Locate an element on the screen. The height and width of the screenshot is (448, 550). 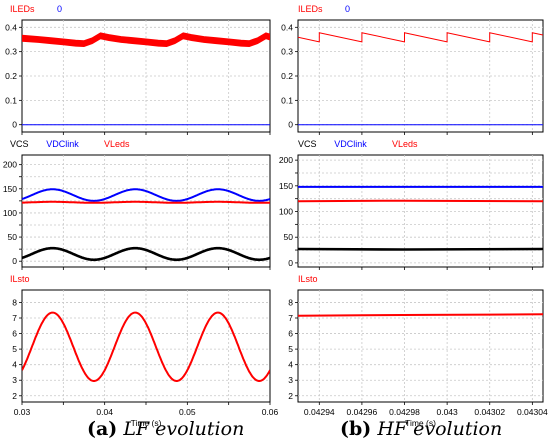
lf-ilsto-legend-0: ILsto is located at coordinates (20, 279).